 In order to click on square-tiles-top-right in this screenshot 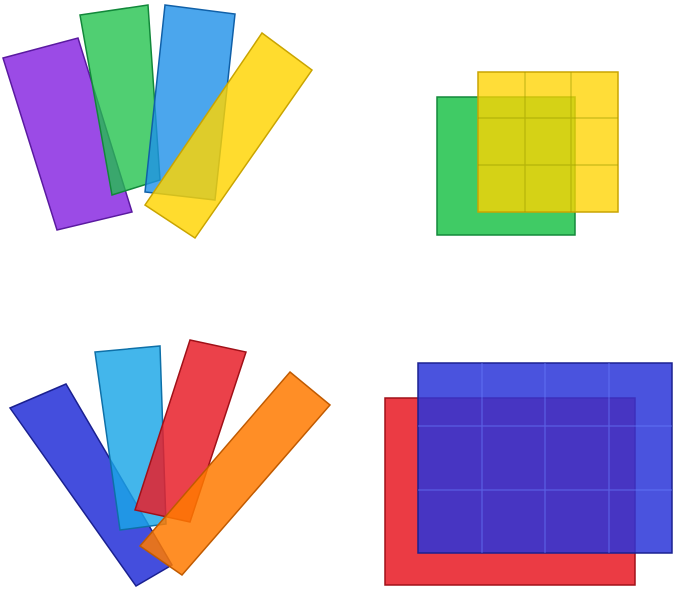, I will do `click(527, 153)`.